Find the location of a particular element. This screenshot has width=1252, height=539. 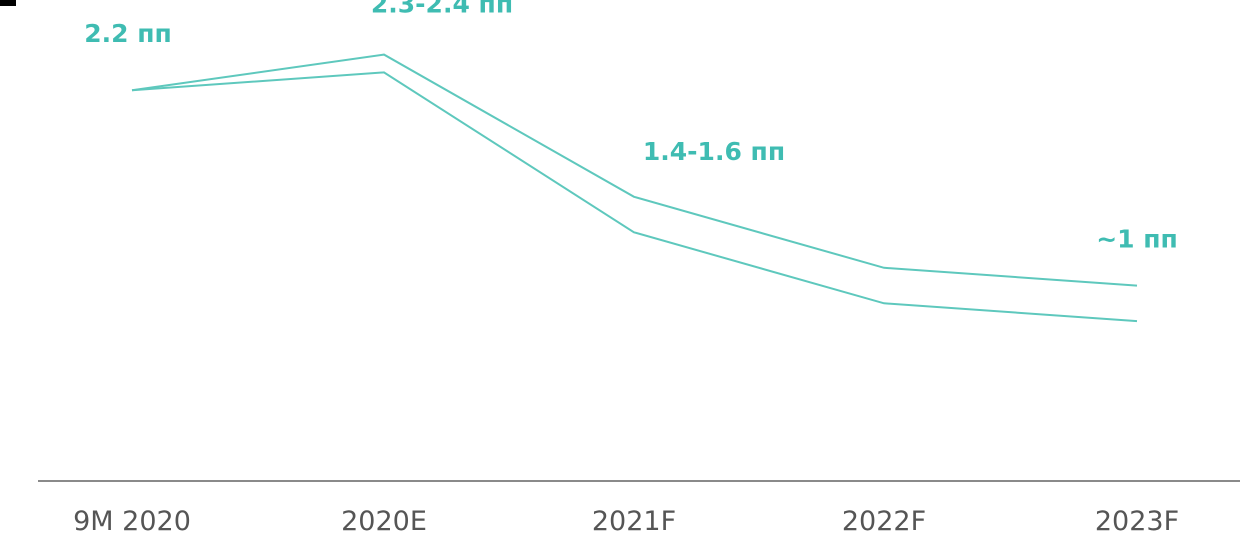

data-label: ~1 пп is located at coordinates (1137, 239).